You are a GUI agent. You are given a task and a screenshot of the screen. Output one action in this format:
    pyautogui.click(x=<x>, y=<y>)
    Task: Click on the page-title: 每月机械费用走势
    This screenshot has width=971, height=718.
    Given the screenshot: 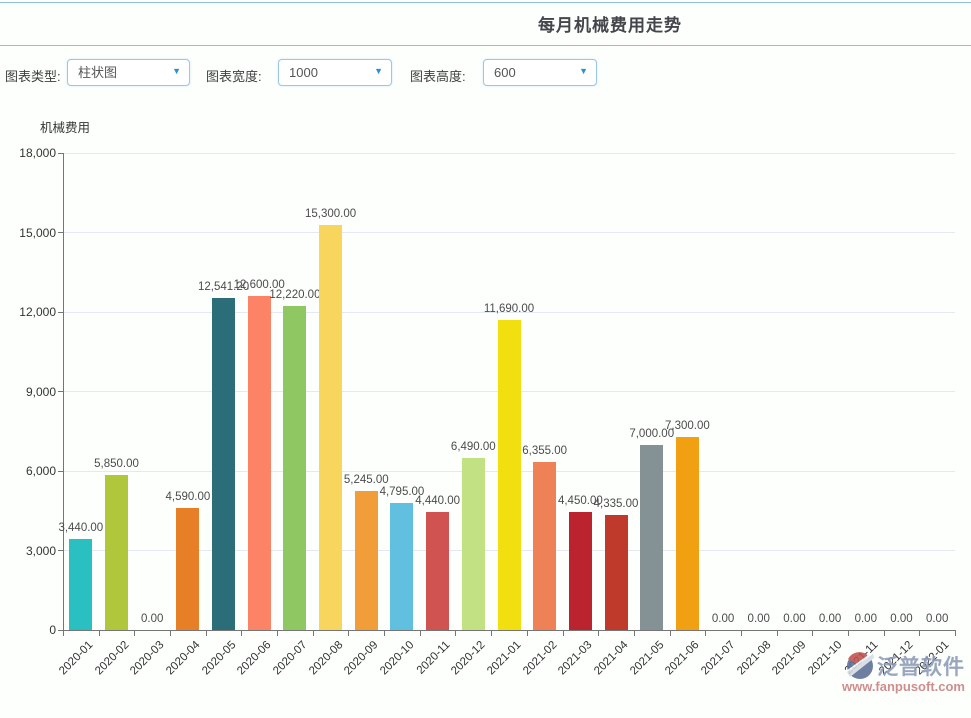 What is the action you would take?
    pyautogui.click(x=610, y=25)
    